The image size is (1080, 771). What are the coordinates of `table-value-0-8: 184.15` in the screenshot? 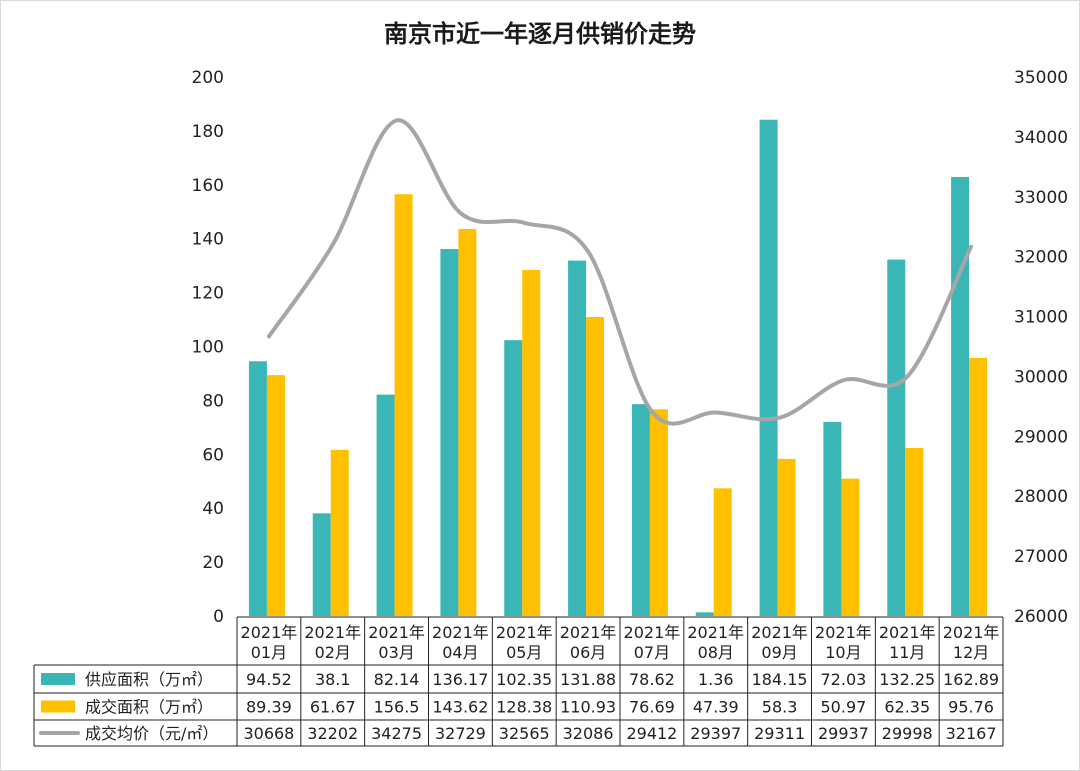 It's located at (780, 679).